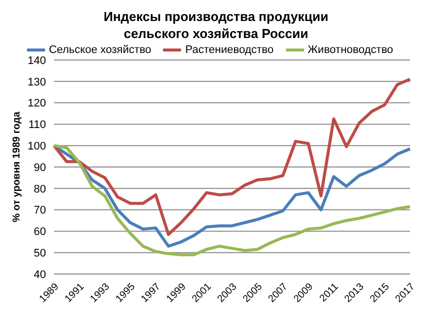  What do you see at coordinates (40, 274) in the screenshot?
I see `y-tick-label: 40` at bounding box center [40, 274].